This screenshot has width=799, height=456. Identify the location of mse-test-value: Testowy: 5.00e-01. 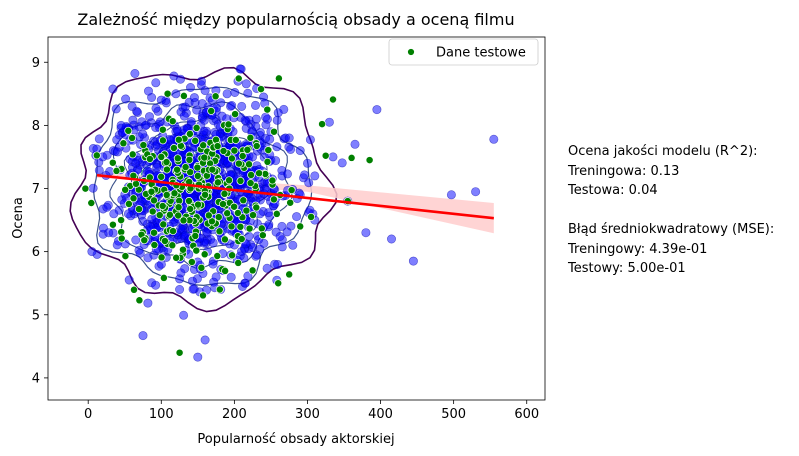
(627, 268).